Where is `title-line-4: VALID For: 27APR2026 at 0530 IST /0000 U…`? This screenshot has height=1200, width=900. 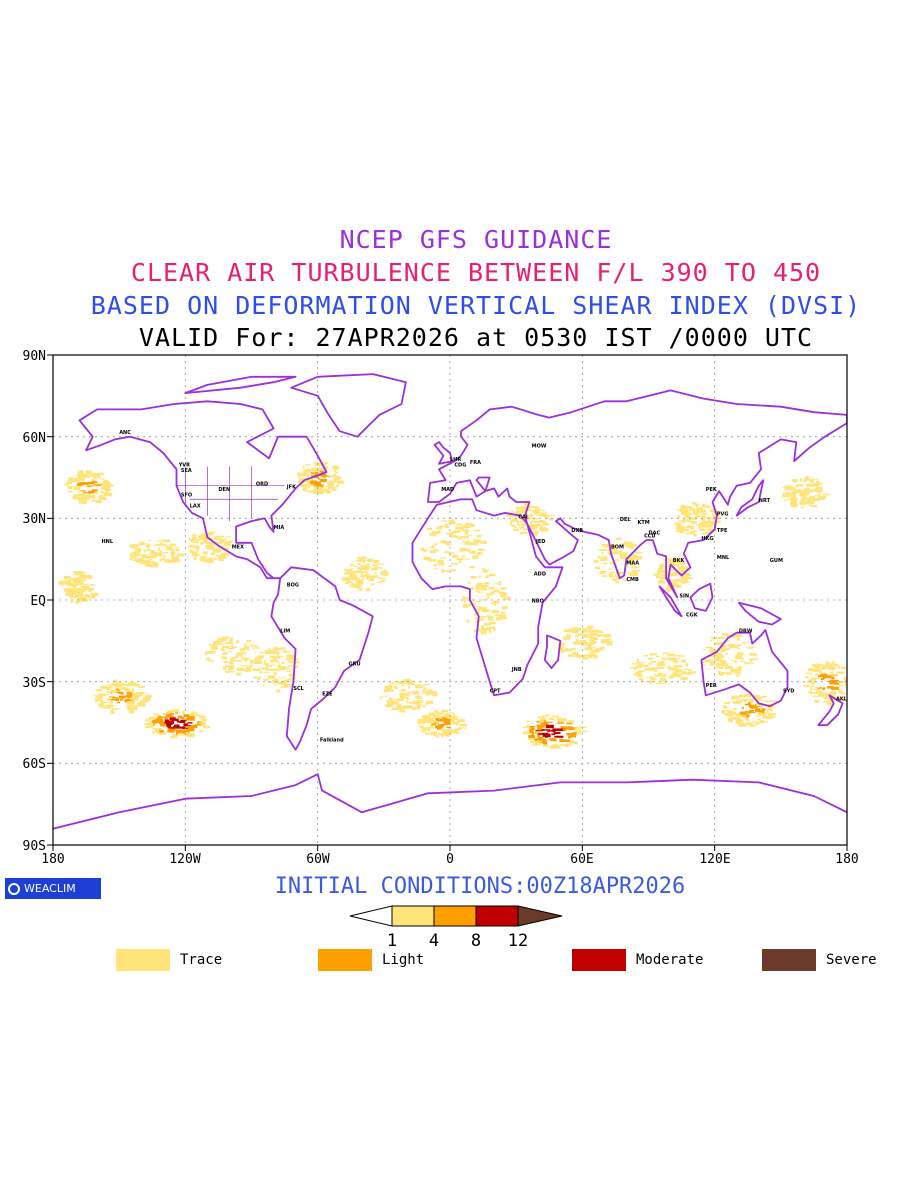 title-line-4: VALID For: 27APR2026 at 0530 IST /0000 U… is located at coordinates (476, 337).